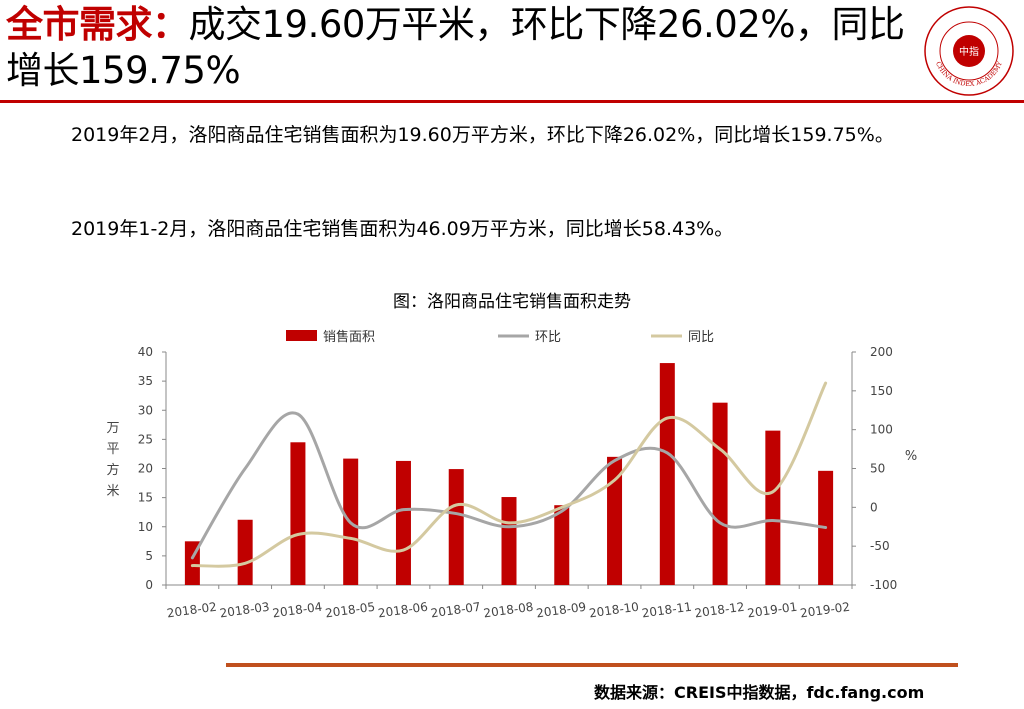  Describe the element at coordinates (112, 428) in the screenshot. I see `left-axis-label: 万` at that location.